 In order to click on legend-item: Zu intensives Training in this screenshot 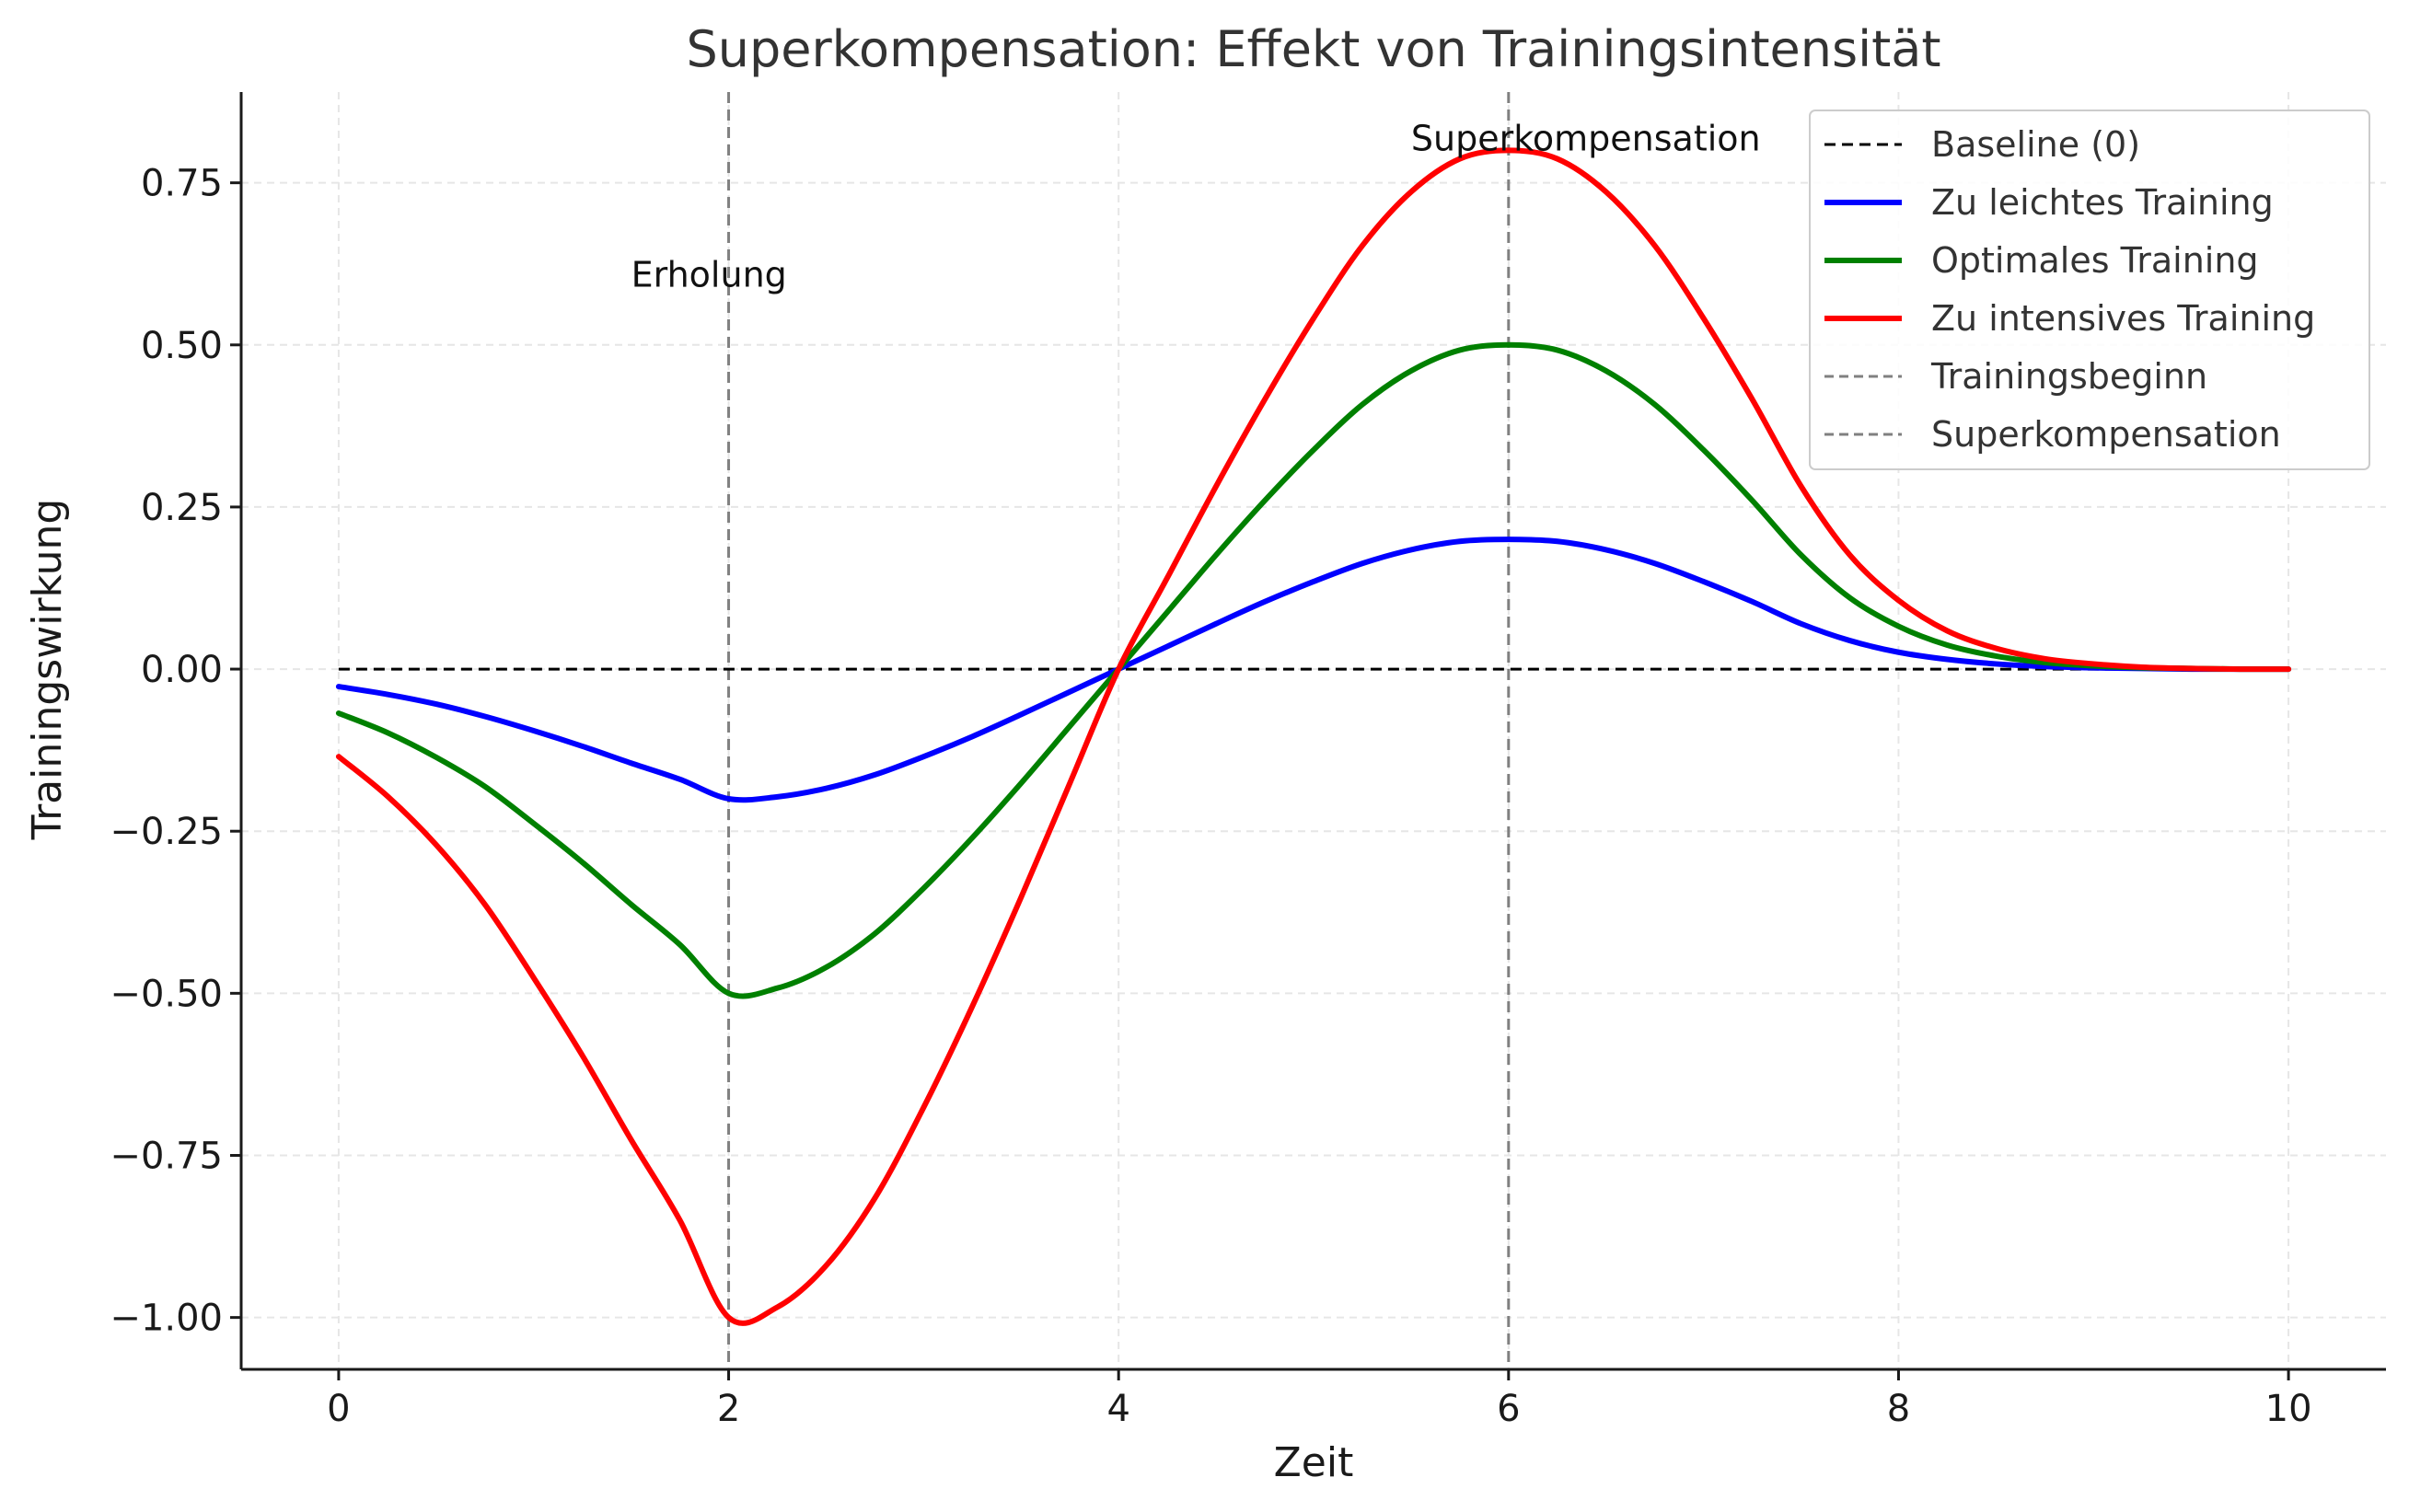, I will do `click(2069, 318)`.